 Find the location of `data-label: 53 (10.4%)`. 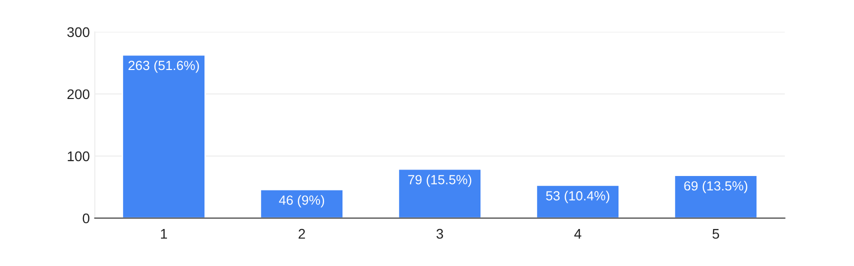

data-label: 53 (10.4%) is located at coordinates (578, 197).